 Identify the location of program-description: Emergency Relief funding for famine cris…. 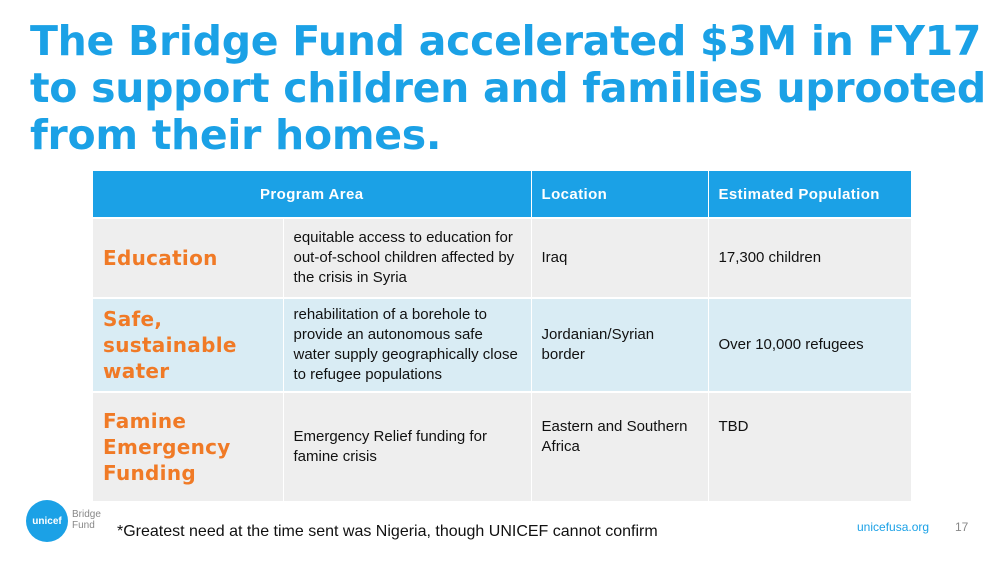
(407, 447).